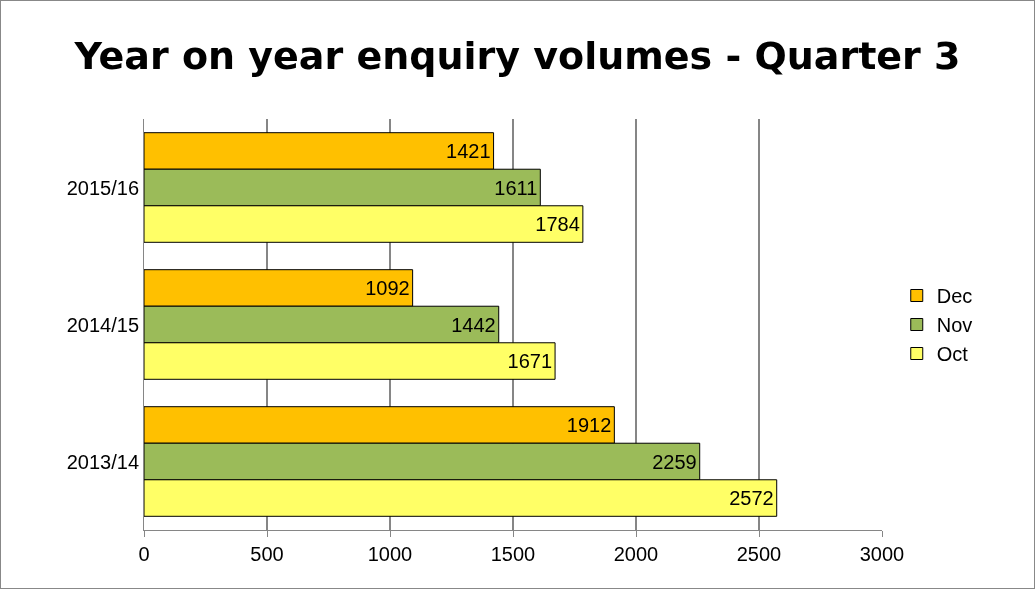 This screenshot has height=589, width=1035. Describe the element at coordinates (530, 361) in the screenshot. I see `data-label: 1671` at that location.